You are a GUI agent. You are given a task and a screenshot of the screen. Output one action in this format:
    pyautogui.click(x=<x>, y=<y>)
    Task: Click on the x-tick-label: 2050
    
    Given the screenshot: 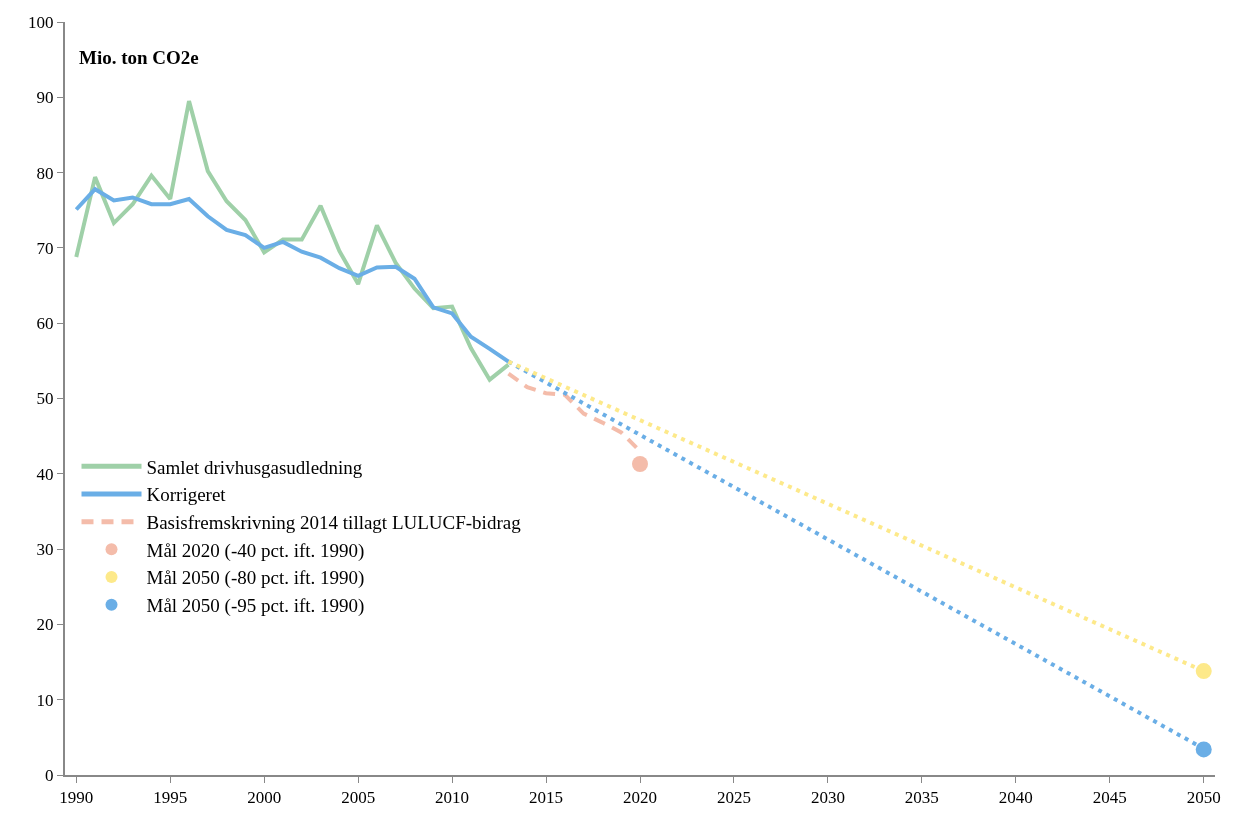 What is the action you would take?
    pyautogui.click(x=1203, y=798)
    